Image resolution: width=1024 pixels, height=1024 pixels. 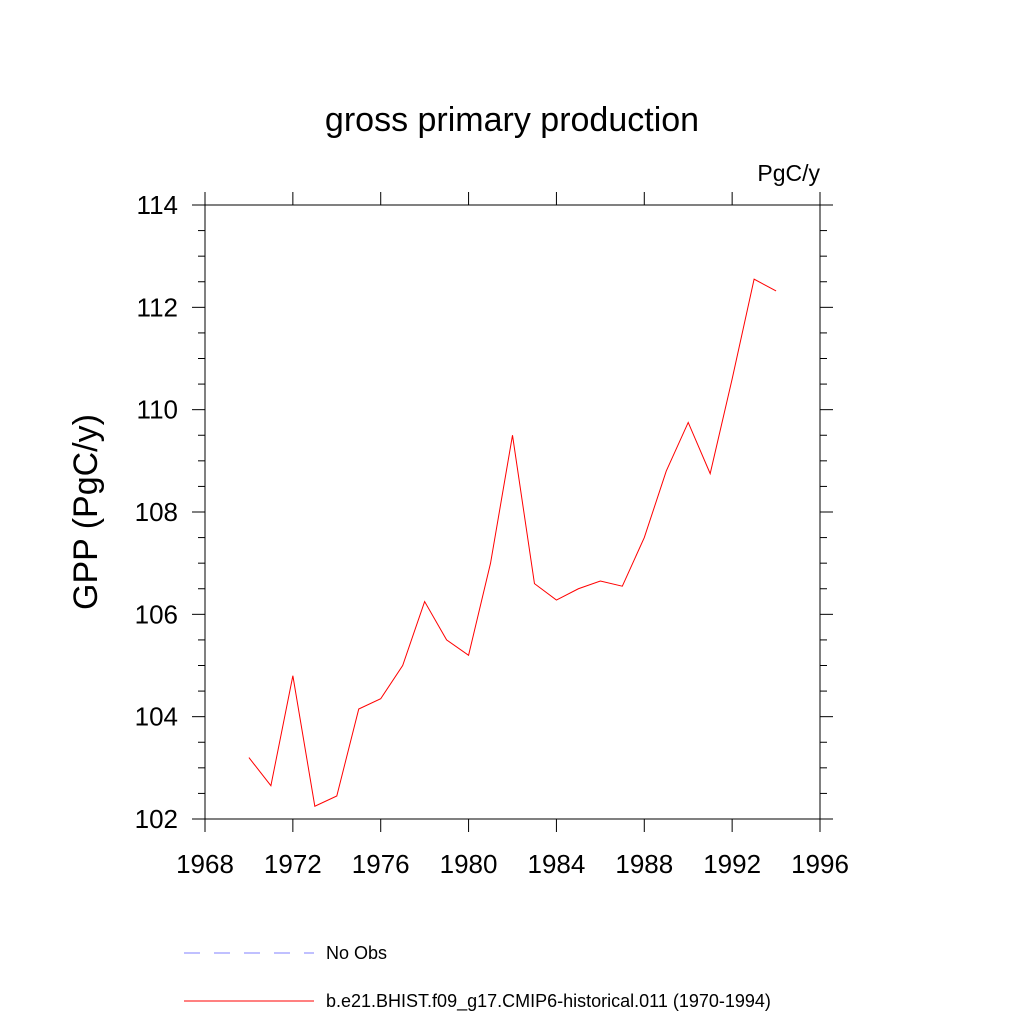 I want to click on y-tick-label: 112, so click(x=157, y=307).